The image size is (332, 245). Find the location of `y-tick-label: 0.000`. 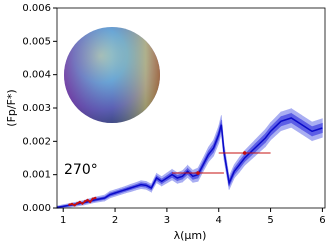

y-tick-label: 0.000 is located at coordinates (36, 208).